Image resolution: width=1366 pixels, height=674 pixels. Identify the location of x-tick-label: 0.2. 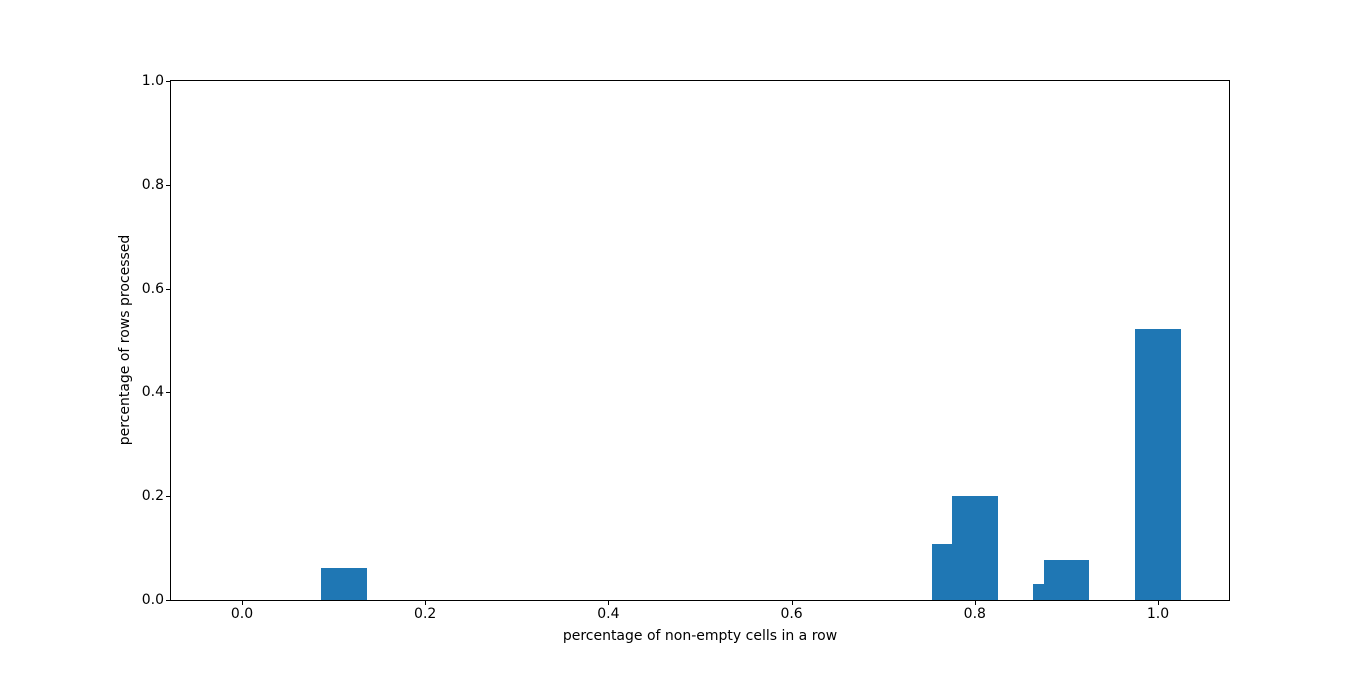
(425, 614).